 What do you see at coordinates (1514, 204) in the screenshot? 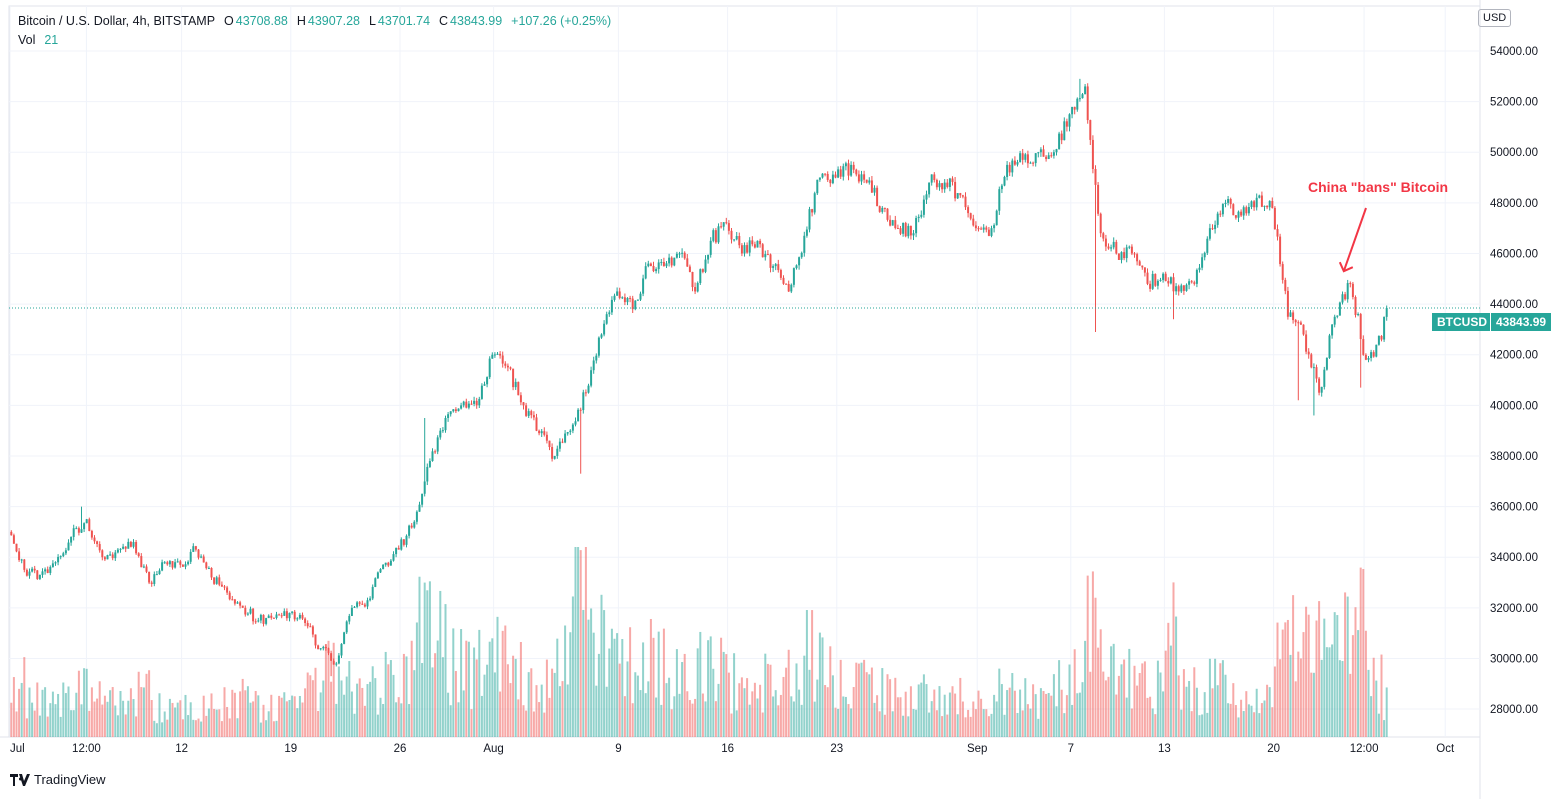
I see `y-tick-label: 48000.00` at bounding box center [1514, 204].